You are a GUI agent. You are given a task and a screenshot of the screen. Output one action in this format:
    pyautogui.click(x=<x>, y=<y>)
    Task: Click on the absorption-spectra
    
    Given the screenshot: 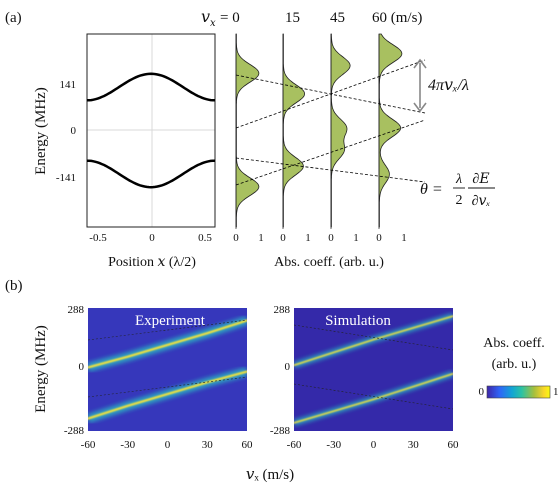 What is the action you would take?
    pyautogui.click(x=319, y=131)
    